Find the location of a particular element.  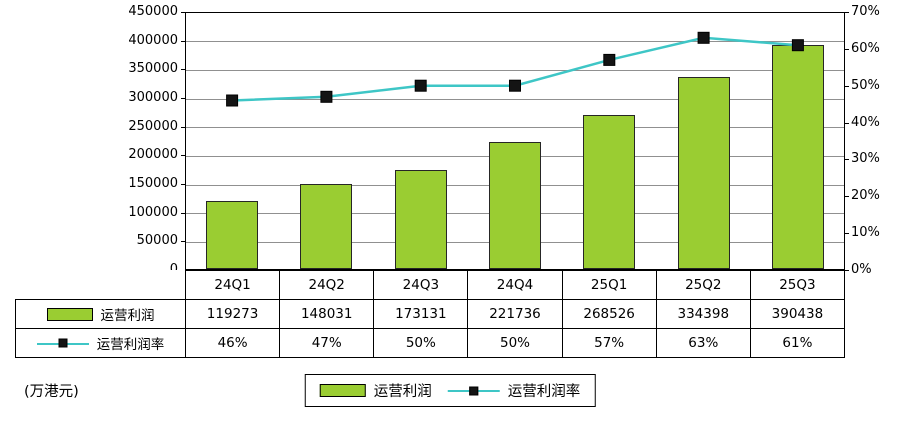

value-cell: 148031 is located at coordinates (327, 314).